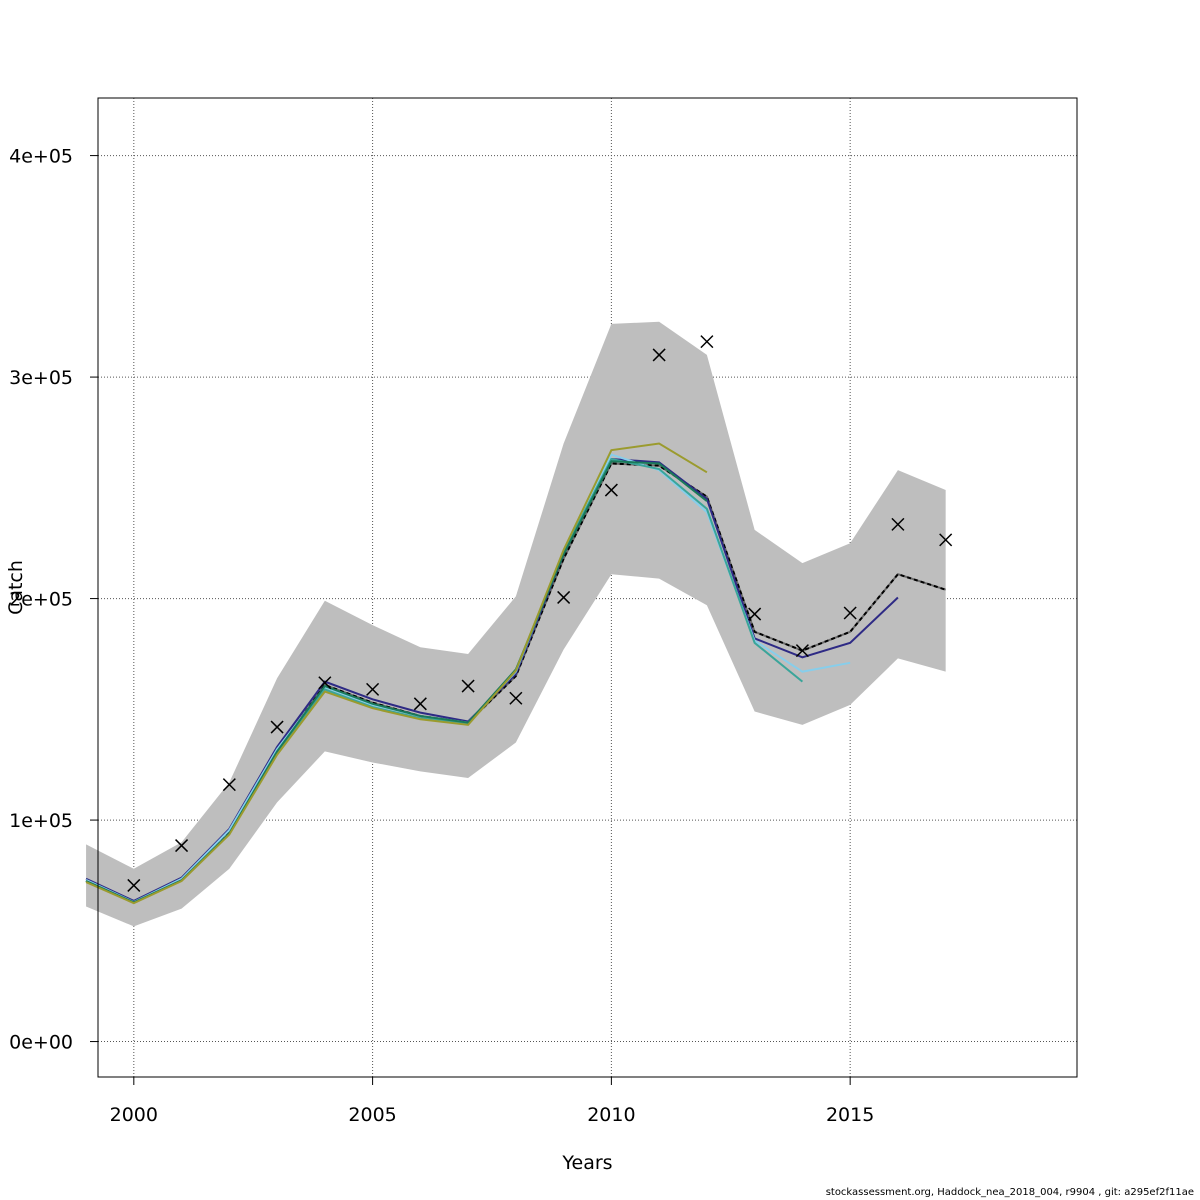 The height and width of the screenshot is (1200, 1200). Describe the element at coordinates (41, 378) in the screenshot. I see `y-tick-label: 3e+05` at that location.